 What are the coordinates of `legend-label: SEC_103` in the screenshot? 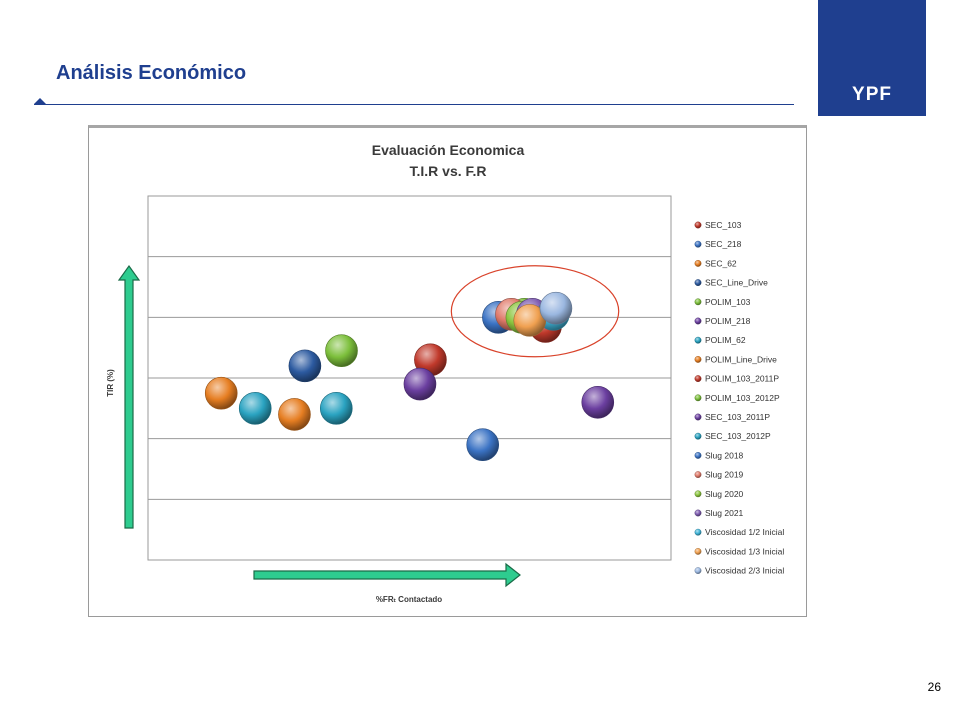 It's located at (723, 225).